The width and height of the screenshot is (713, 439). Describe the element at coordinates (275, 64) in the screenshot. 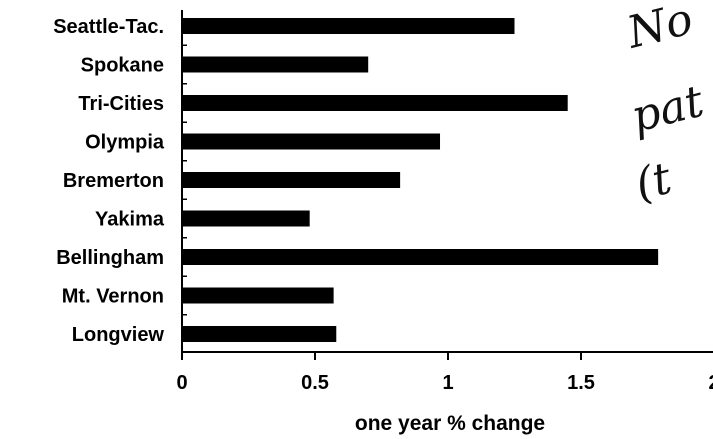

I see `bar-spokane` at that location.